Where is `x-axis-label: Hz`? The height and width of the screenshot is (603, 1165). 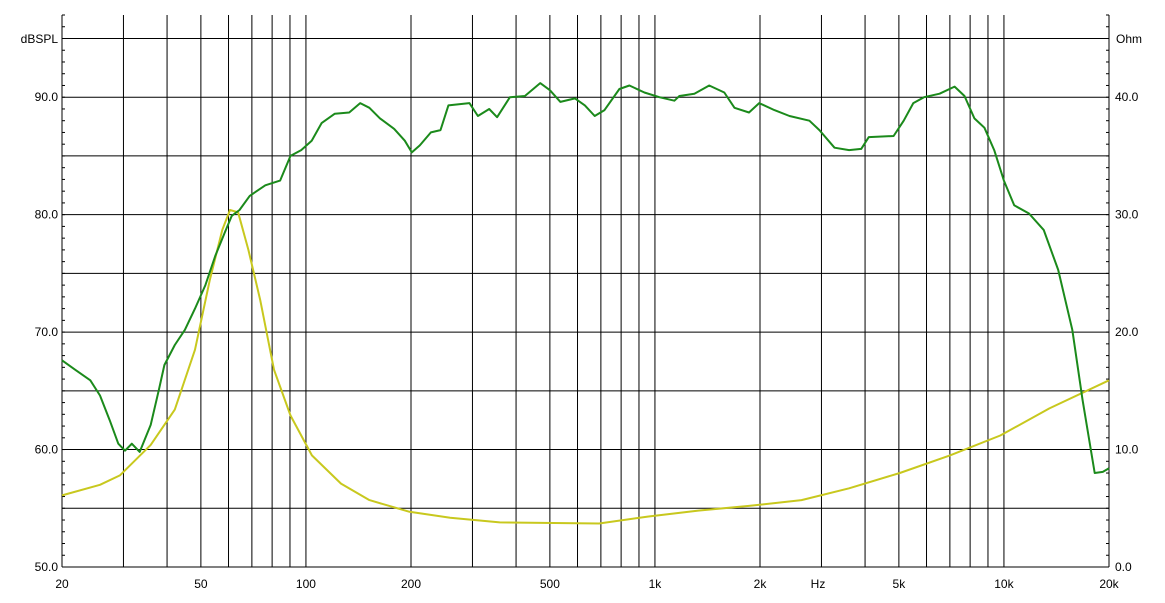
x-axis-label: Hz is located at coordinates (818, 584).